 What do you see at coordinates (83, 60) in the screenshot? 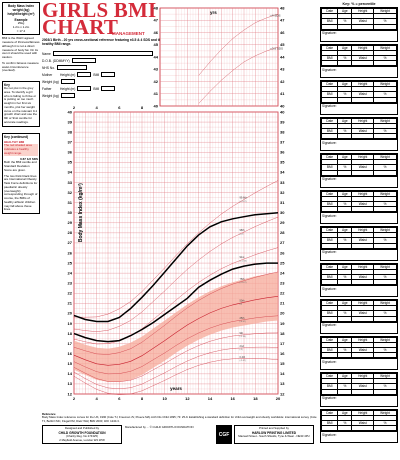
I see `dob-field` at bounding box center [83, 60].